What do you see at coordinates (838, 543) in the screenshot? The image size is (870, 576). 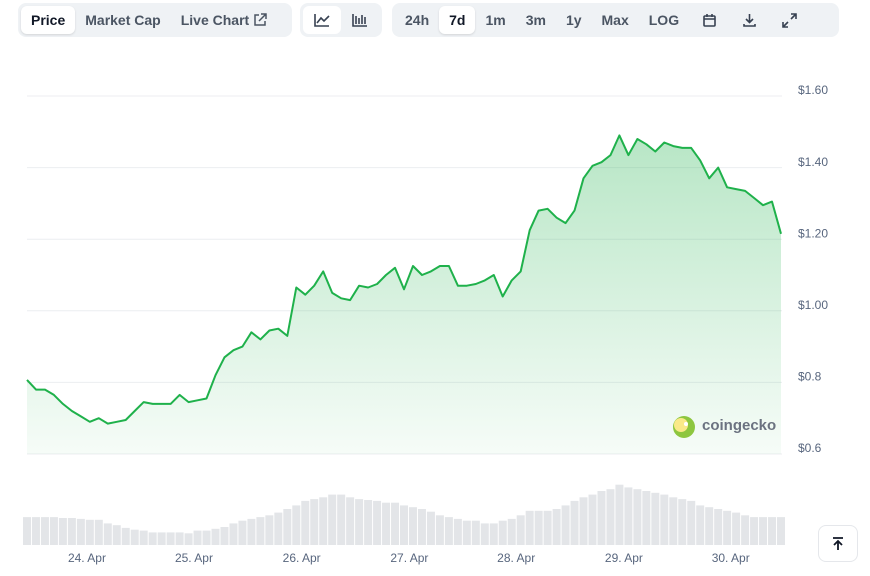 I see `scroll-top-button` at bounding box center [838, 543].